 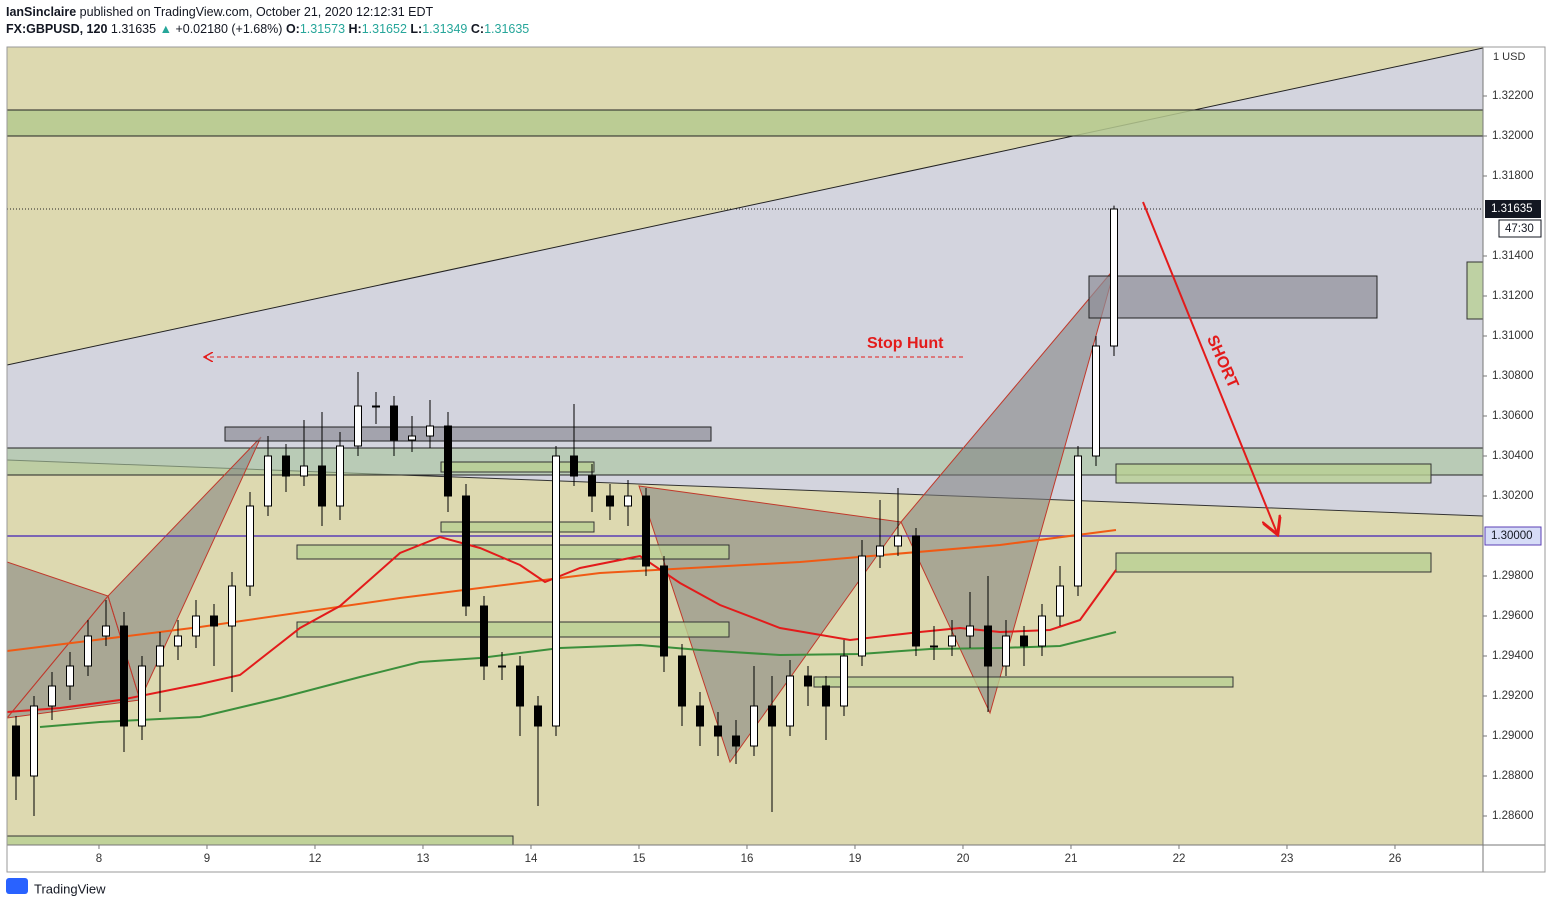 What do you see at coordinates (1513, 176) in the screenshot?
I see `y-tick-label: 1.31800` at bounding box center [1513, 176].